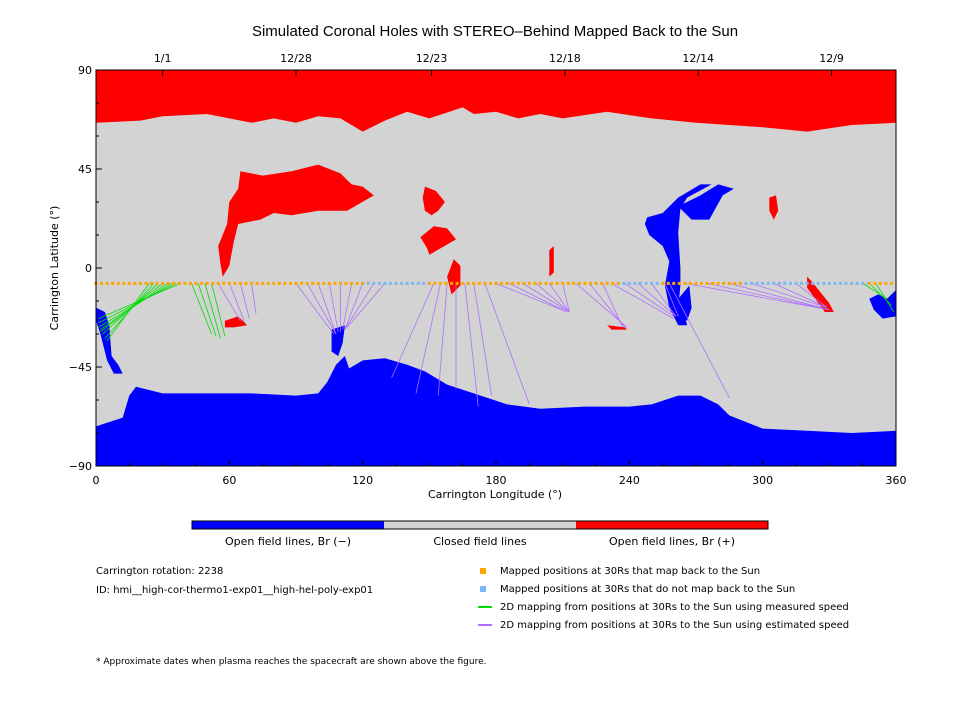 The height and width of the screenshot is (720, 960). Describe the element at coordinates (672, 541) in the screenshot. I see `colorbar-label: Open field lines, Br (+)` at that location.